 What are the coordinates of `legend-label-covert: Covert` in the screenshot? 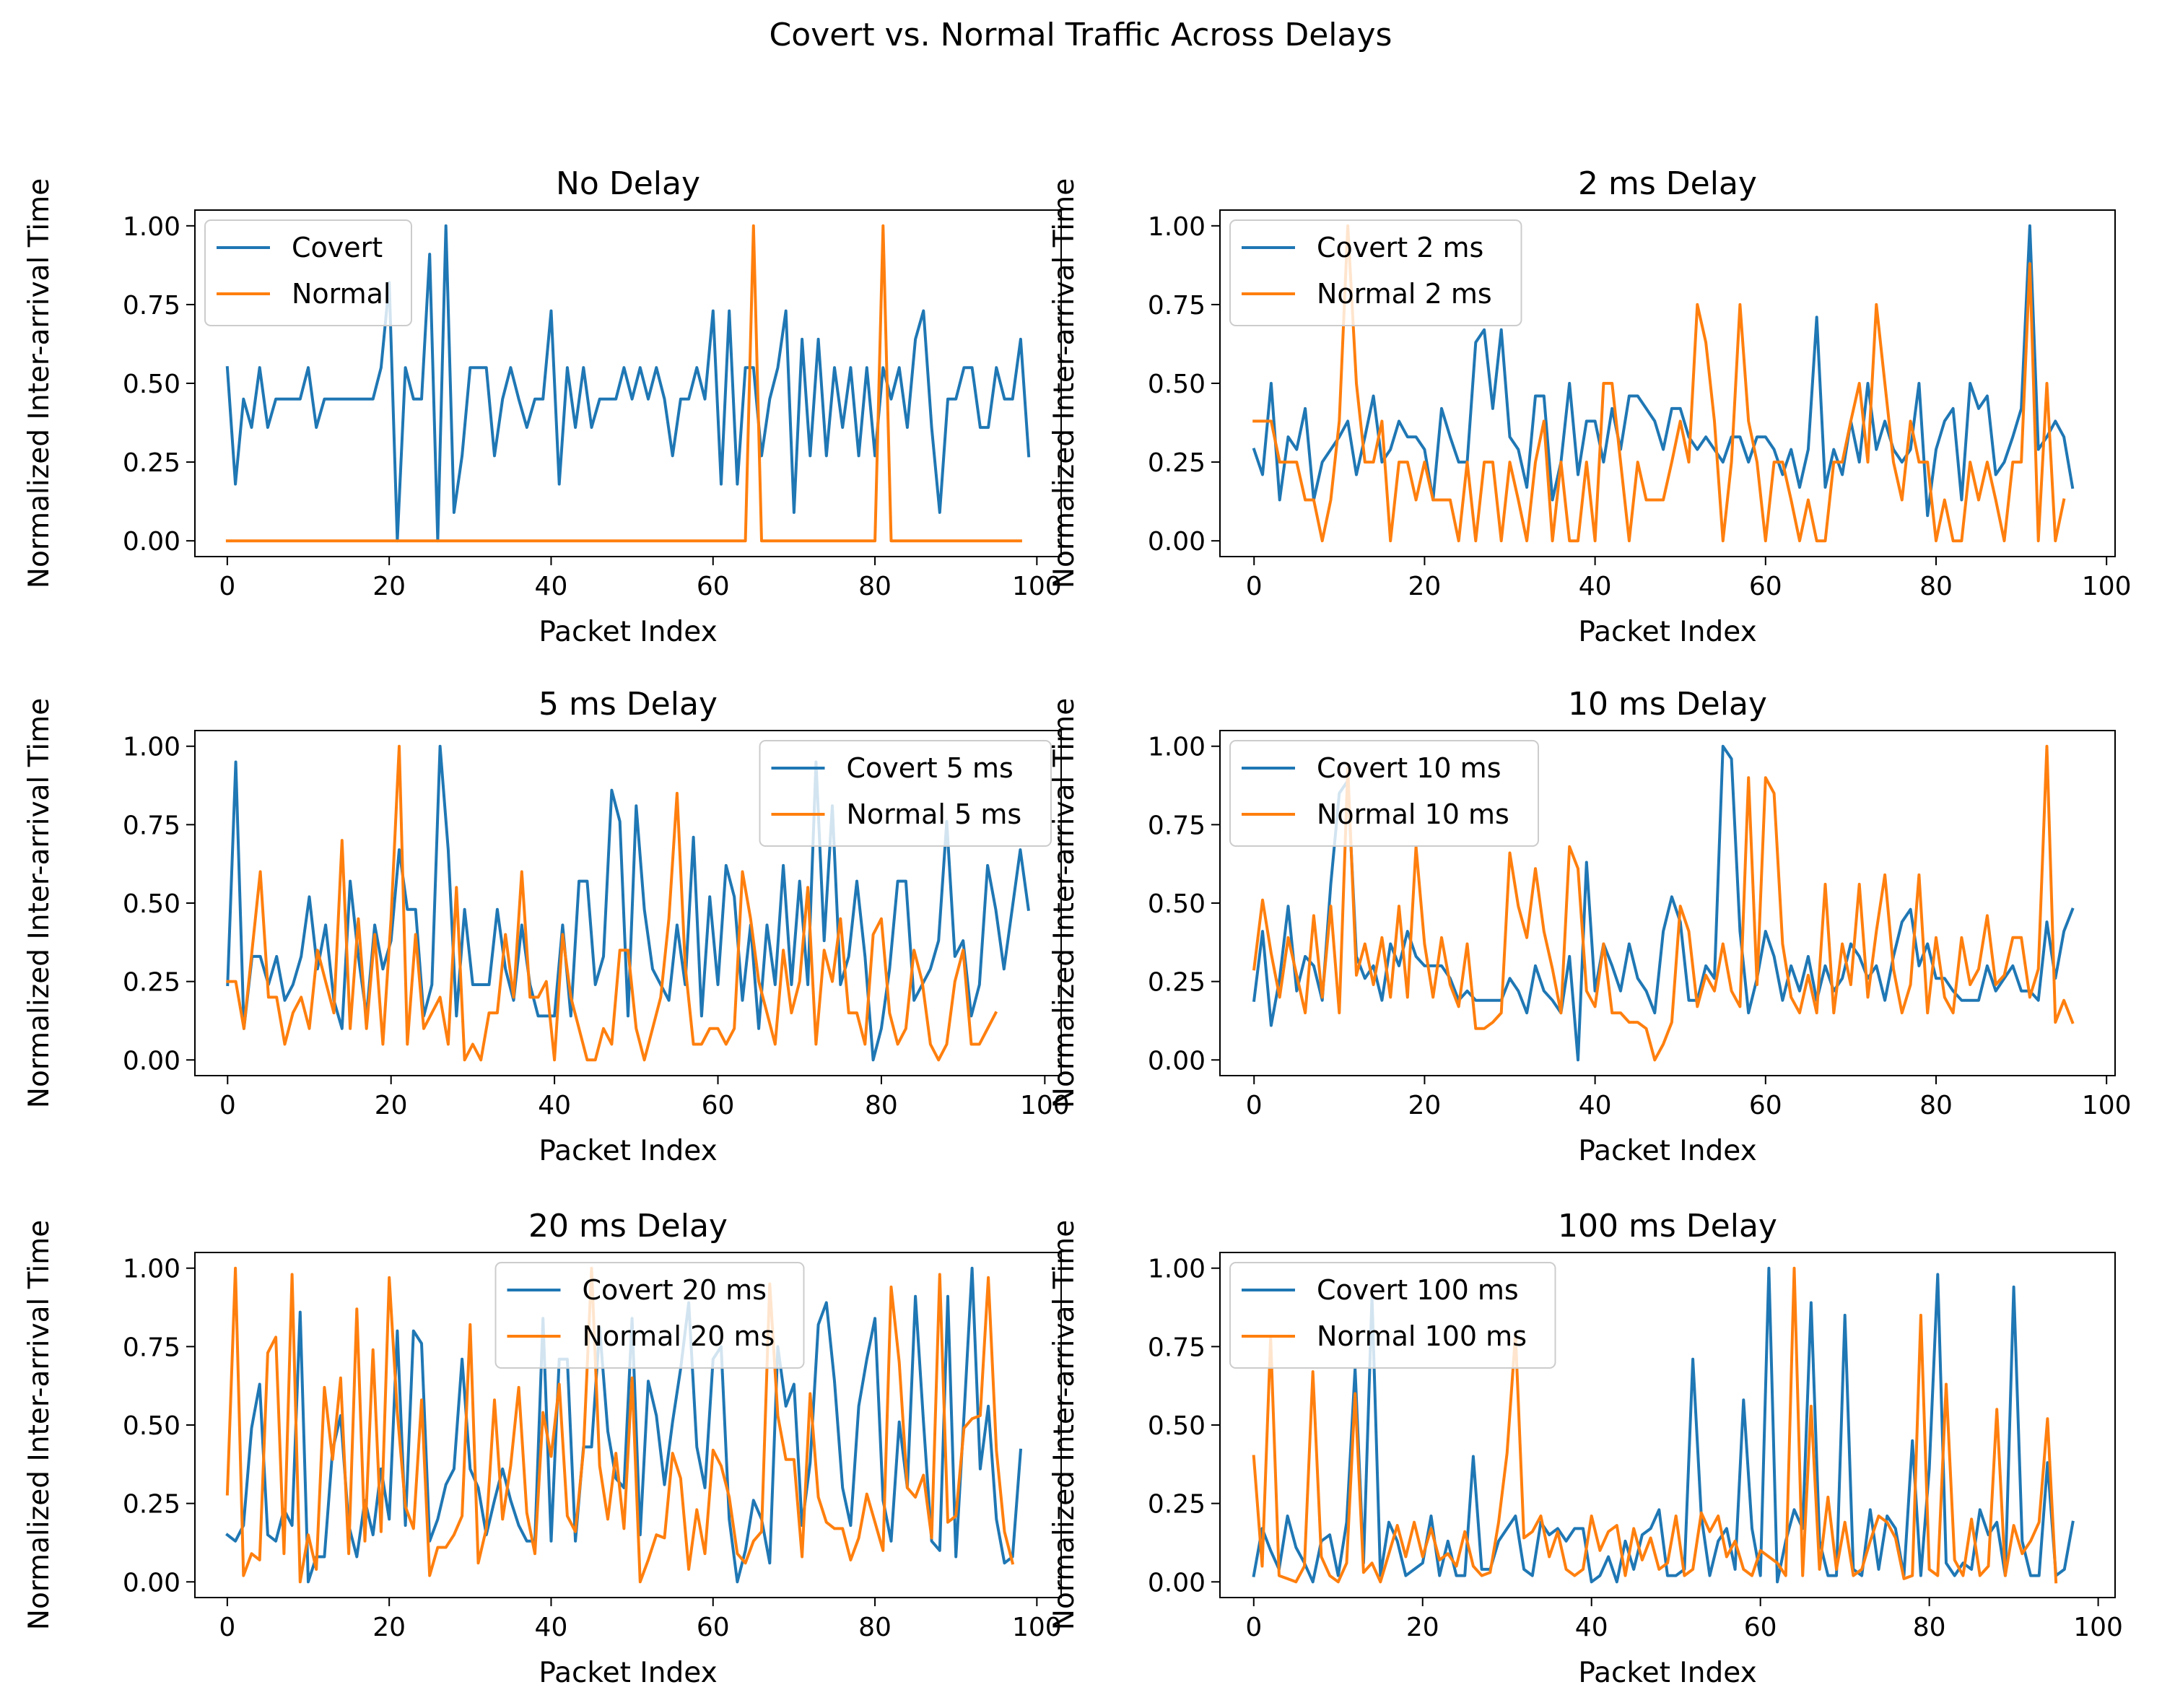 It's located at (338, 248).